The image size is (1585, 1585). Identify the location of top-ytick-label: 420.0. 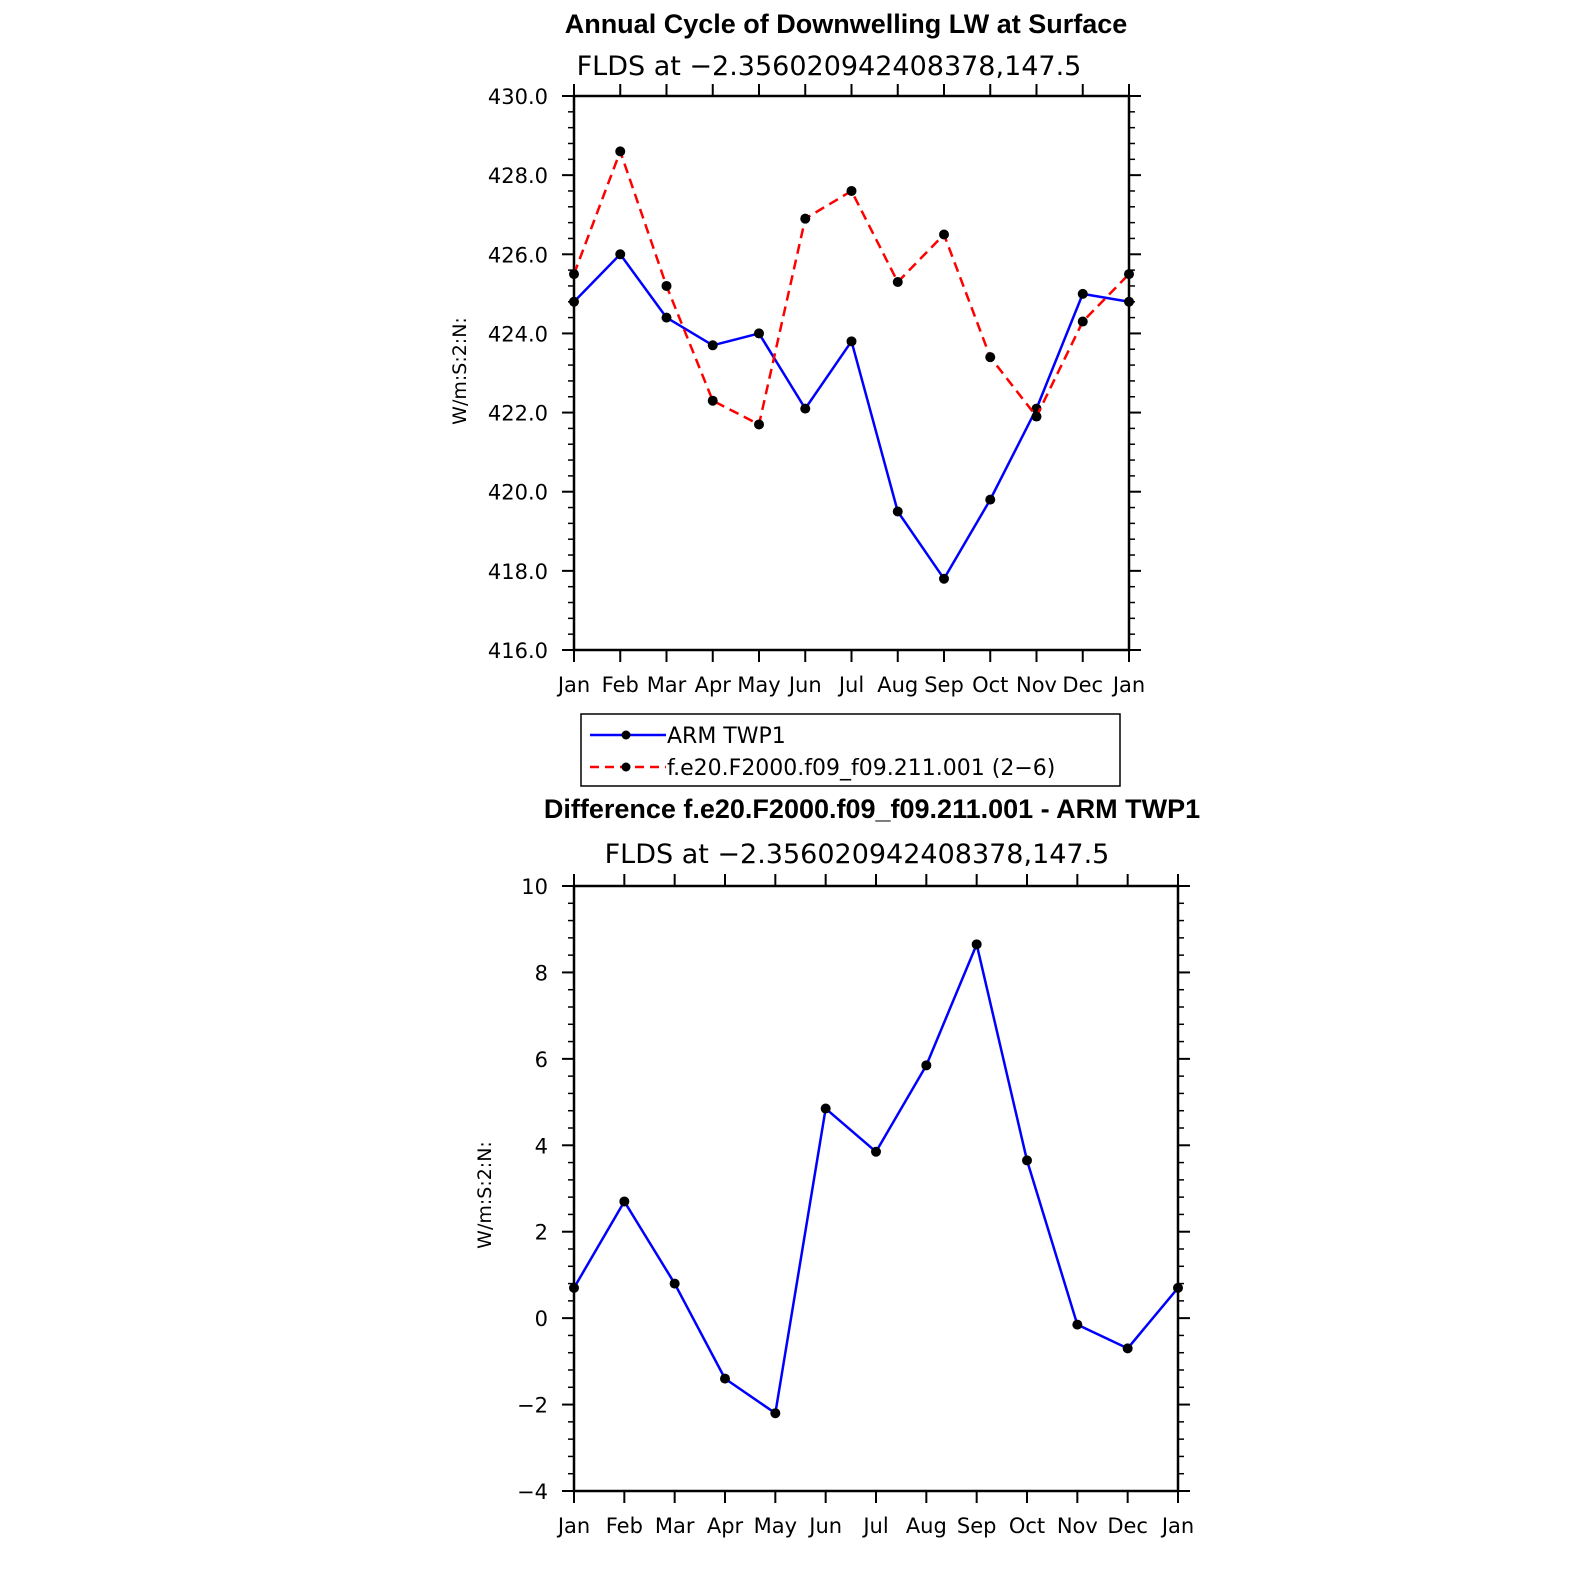
(518, 493).